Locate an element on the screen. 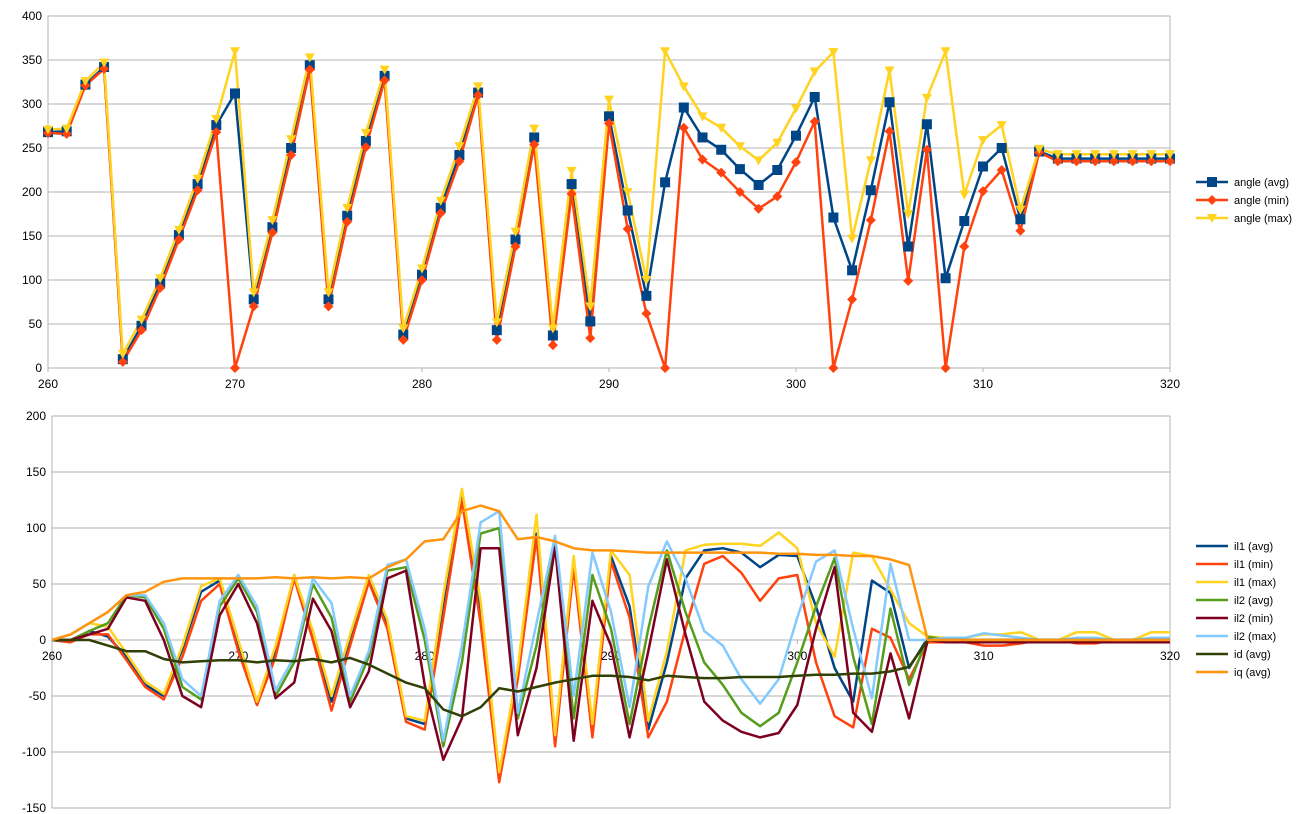 The width and height of the screenshot is (1307, 814). series-line is located at coordinates (610, 573).